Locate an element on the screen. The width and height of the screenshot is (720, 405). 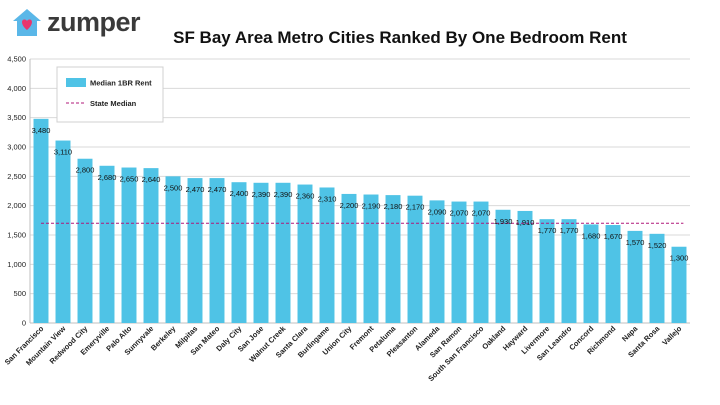
legend-swatch-median-1br-rent is located at coordinates (76, 82).